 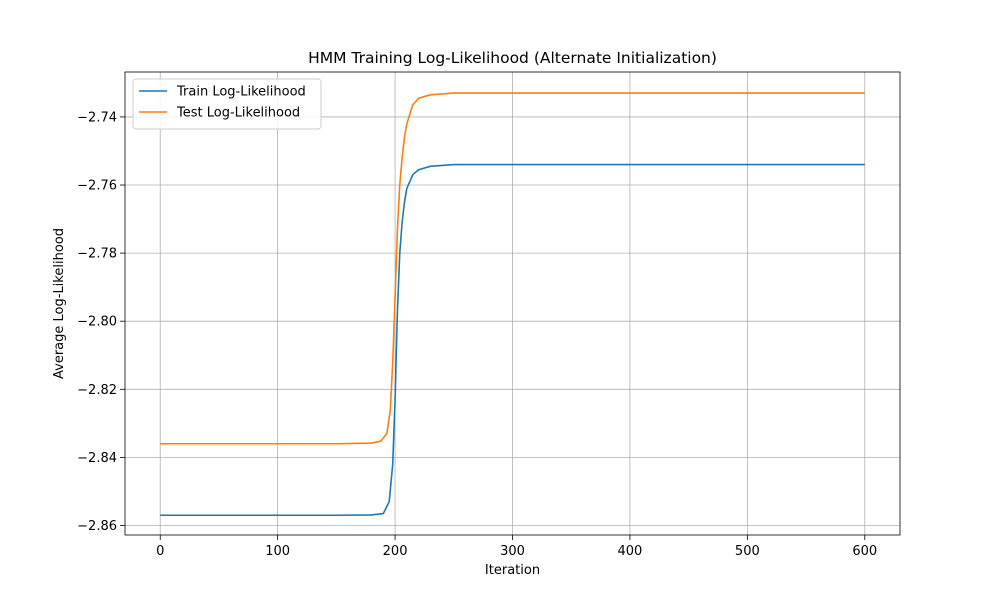 I want to click on x-tick-label: 0, so click(x=160, y=551).